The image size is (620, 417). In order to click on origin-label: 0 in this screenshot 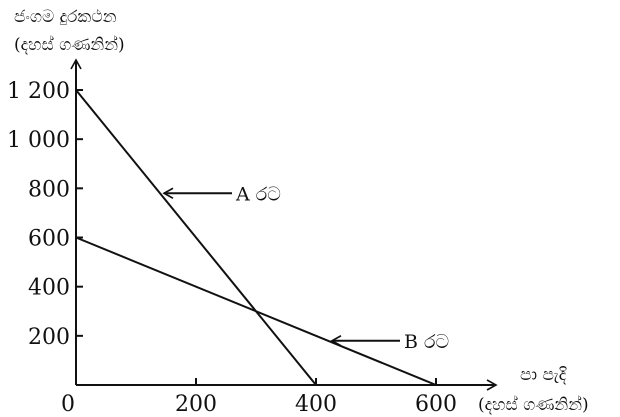, I will do `click(68, 404)`.